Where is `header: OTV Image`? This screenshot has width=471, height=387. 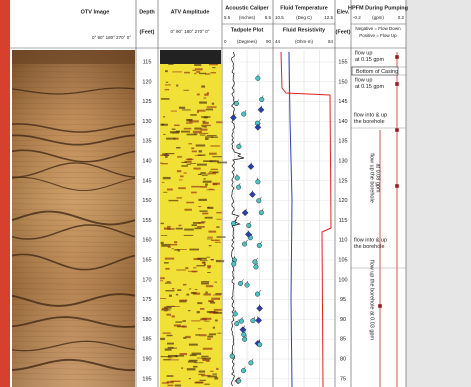 header: OTV Image is located at coordinates (95, 12).